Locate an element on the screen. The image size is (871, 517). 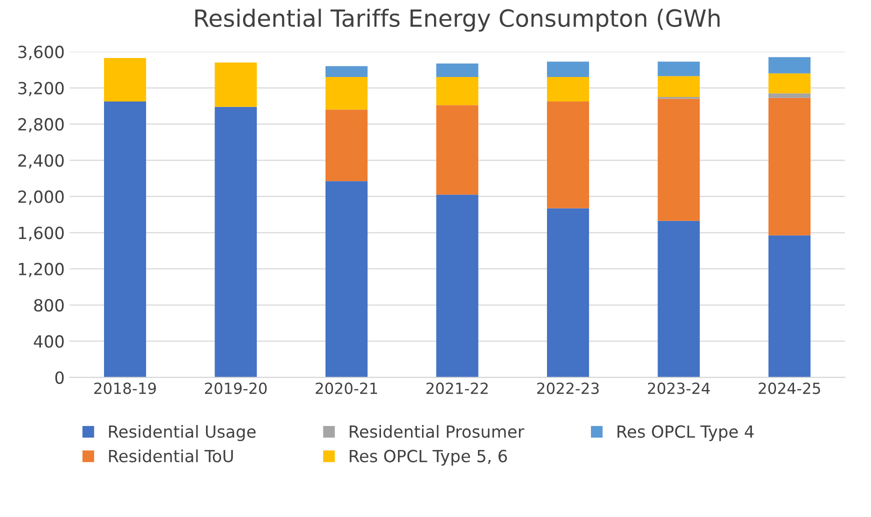
x-tick-label: 2021-22 is located at coordinates (457, 388).